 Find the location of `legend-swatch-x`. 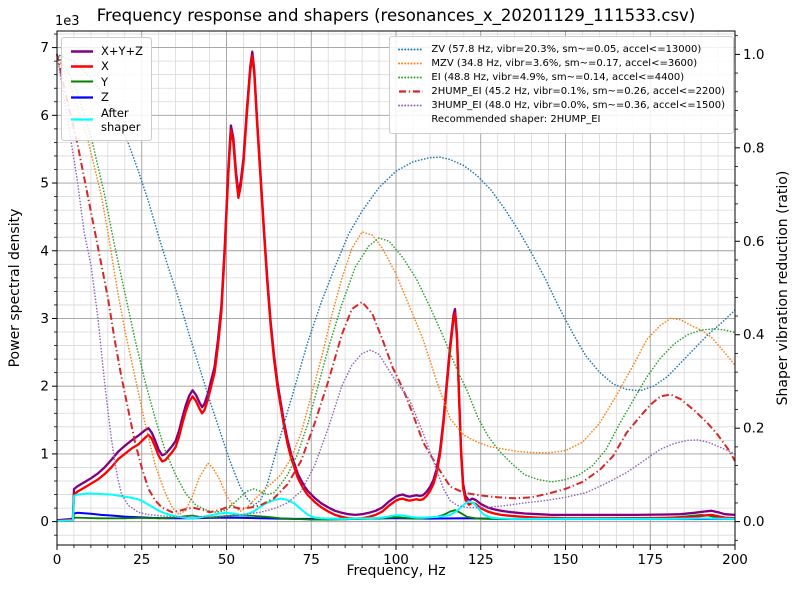

legend-swatch-x is located at coordinates (82, 66).